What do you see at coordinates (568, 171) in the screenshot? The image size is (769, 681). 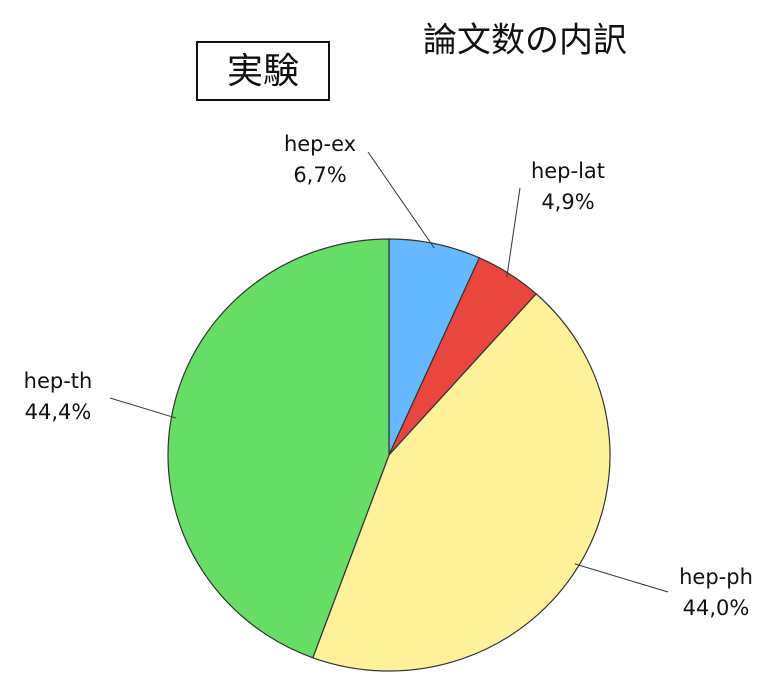 I see `slice-label: hep-lat` at bounding box center [568, 171].